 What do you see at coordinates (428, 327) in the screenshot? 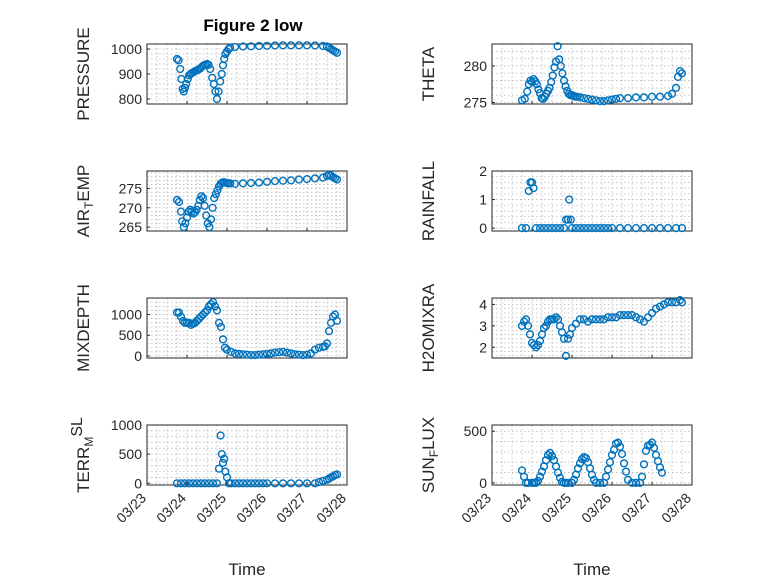
I see `y-axis-label: H2OMIXRA` at bounding box center [428, 327].